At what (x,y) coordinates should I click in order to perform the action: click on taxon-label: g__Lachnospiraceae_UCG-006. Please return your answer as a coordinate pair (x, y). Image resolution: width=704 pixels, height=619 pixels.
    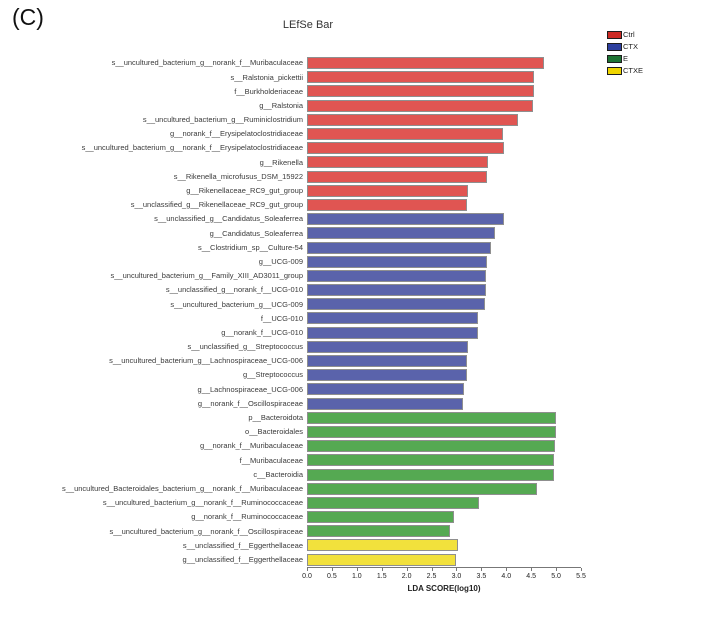
    Looking at the image, I should click on (250, 389).